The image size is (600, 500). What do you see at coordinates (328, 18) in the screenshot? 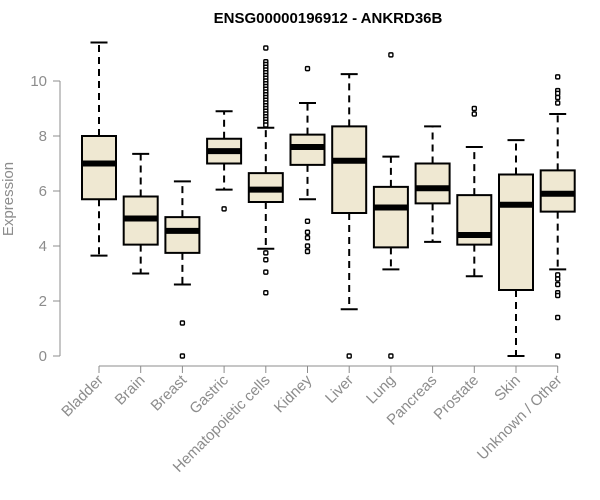
I see `chart-title: ENSG00000196912 - ANKRD36B` at bounding box center [328, 18].